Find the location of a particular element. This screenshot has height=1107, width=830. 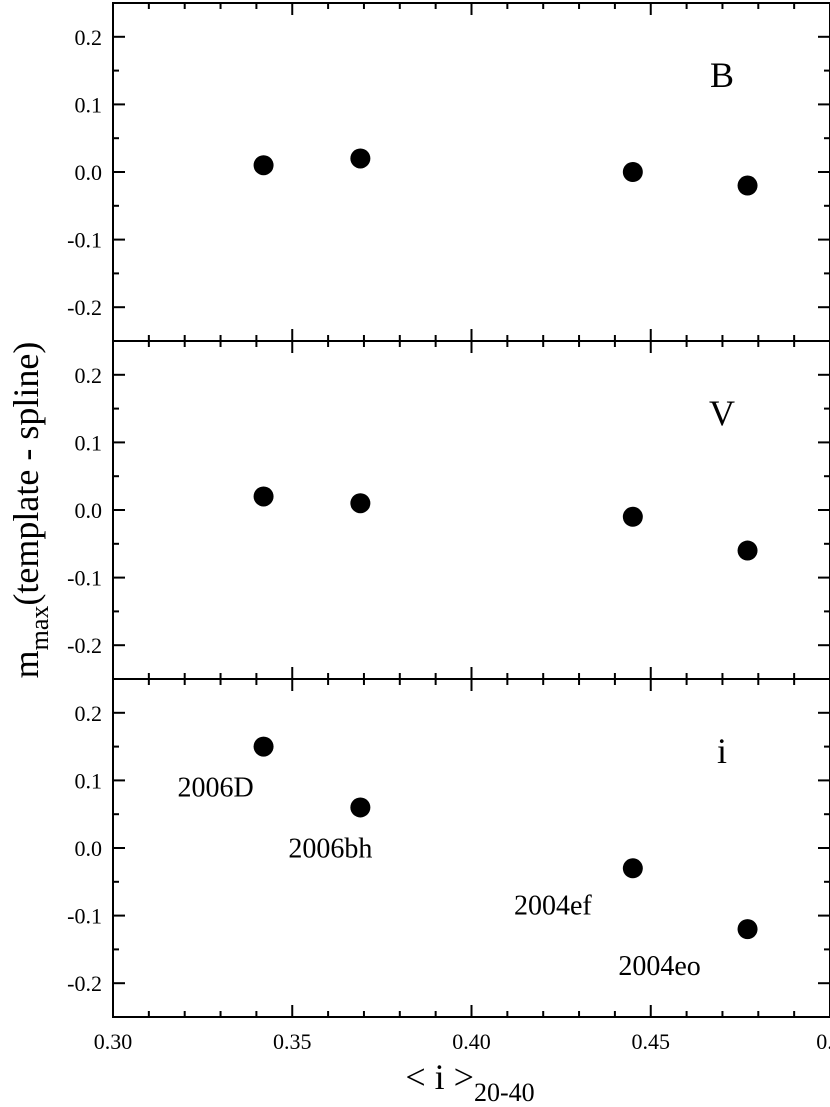

x-tick-label: 0.30 is located at coordinates (113, 1041).